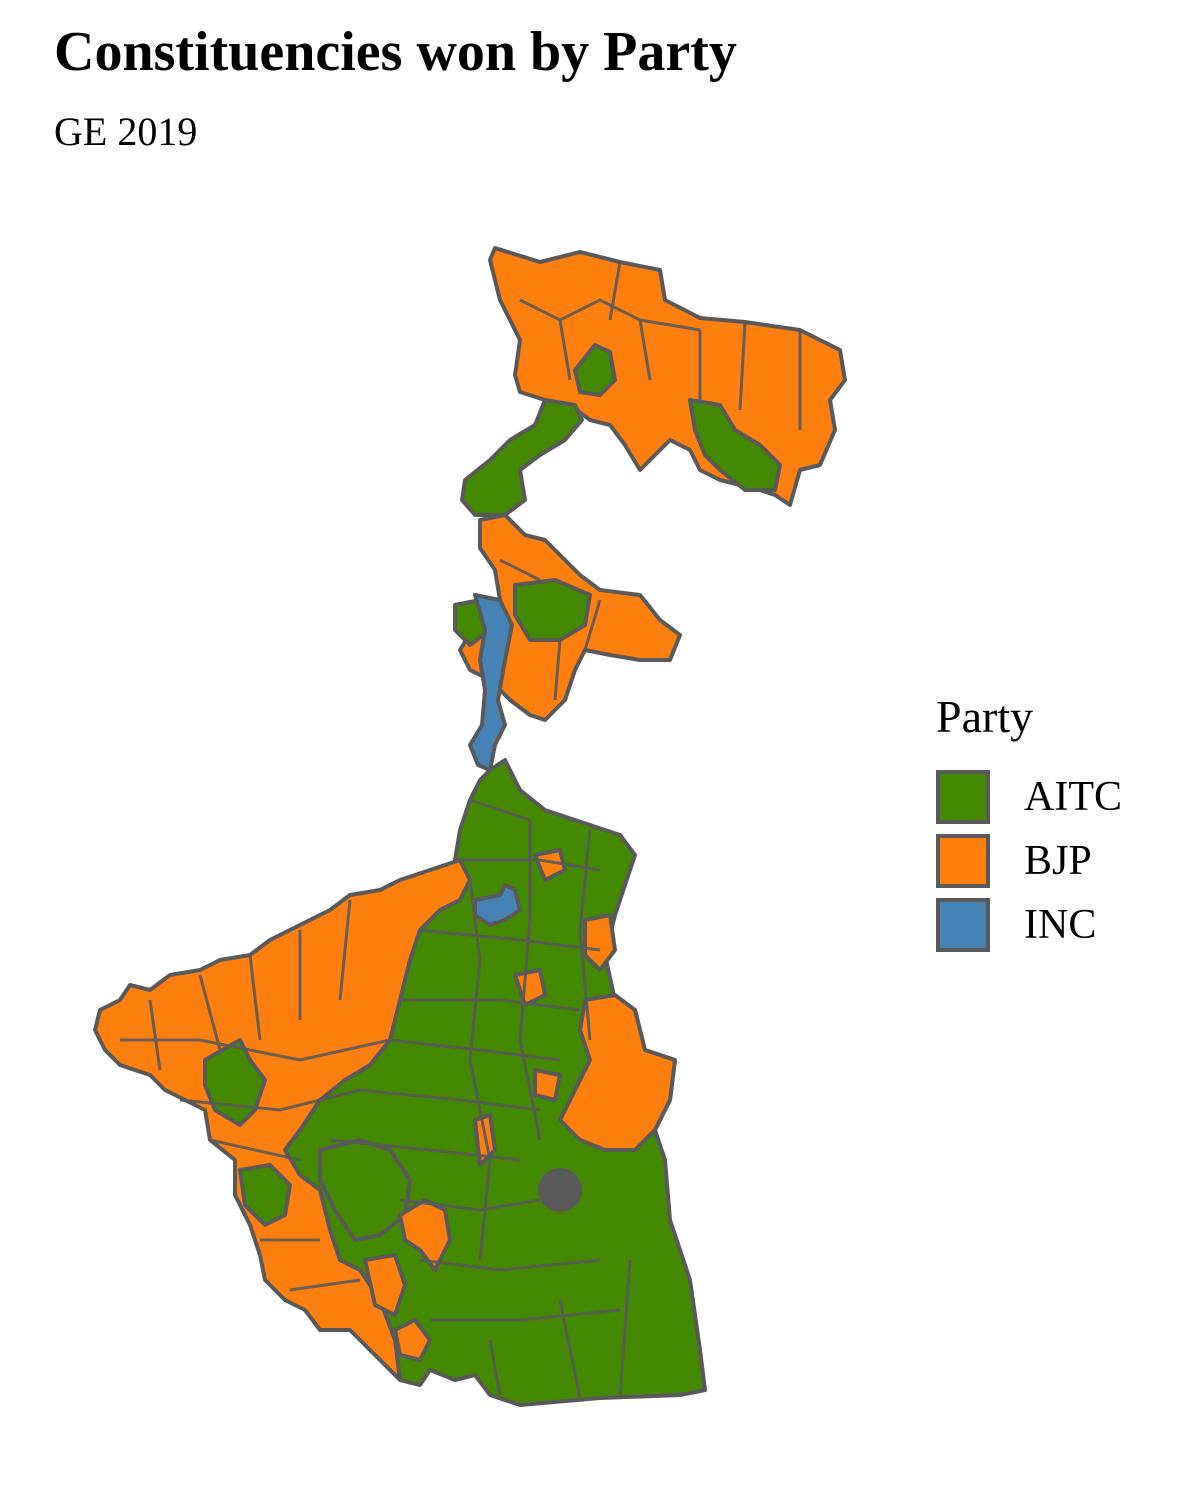  Describe the element at coordinates (1073, 797) in the screenshot. I see `legend-label-aitc: AITC` at that location.